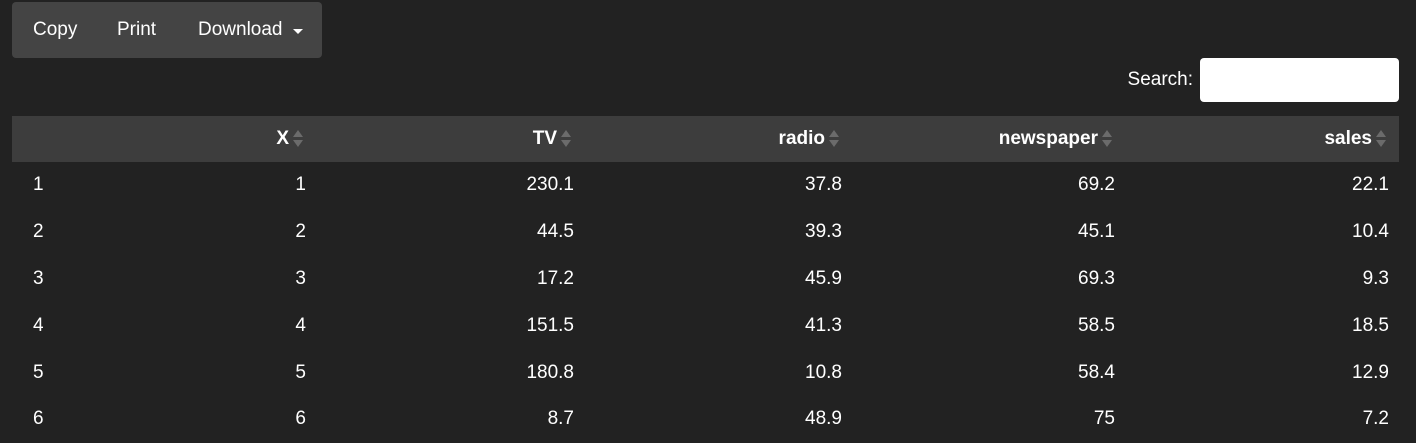  What do you see at coordinates (705, 232) in the screenshot?
I see `table-row: 2 2 44.5 39.3 45.1 10.4` at bounding box center [705, 232].